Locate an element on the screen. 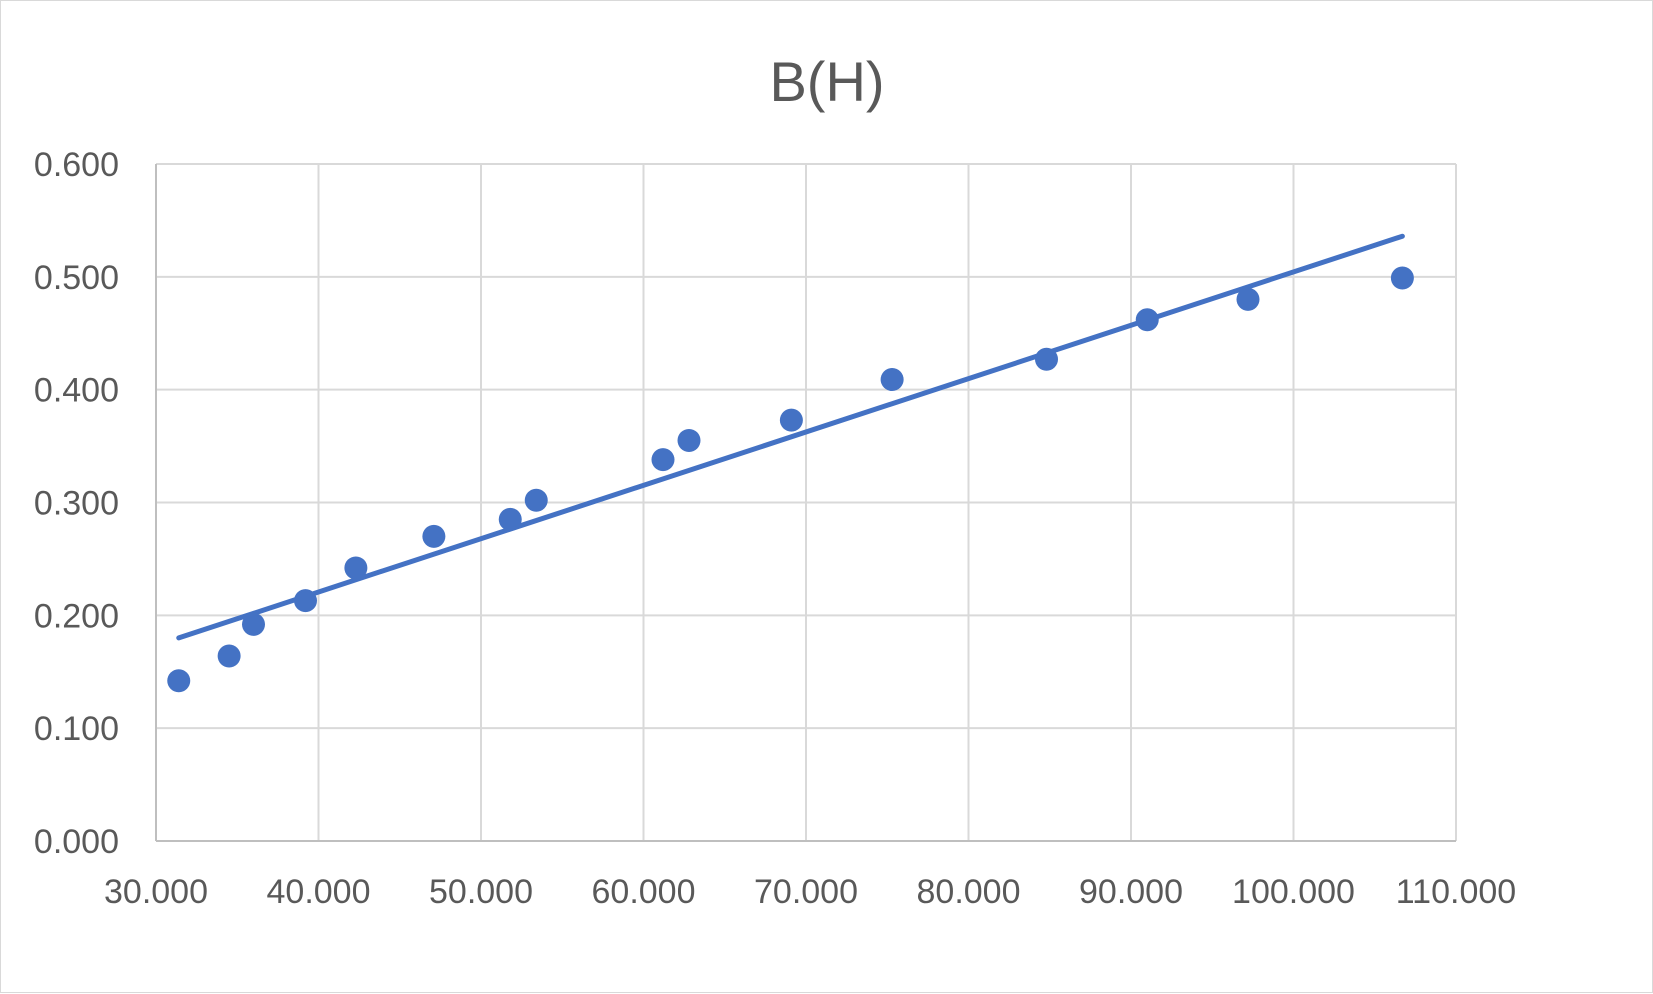 This screenshot has height=994, width=1653. y-tick-label: 0.400 is located at coordinates (76, 391).